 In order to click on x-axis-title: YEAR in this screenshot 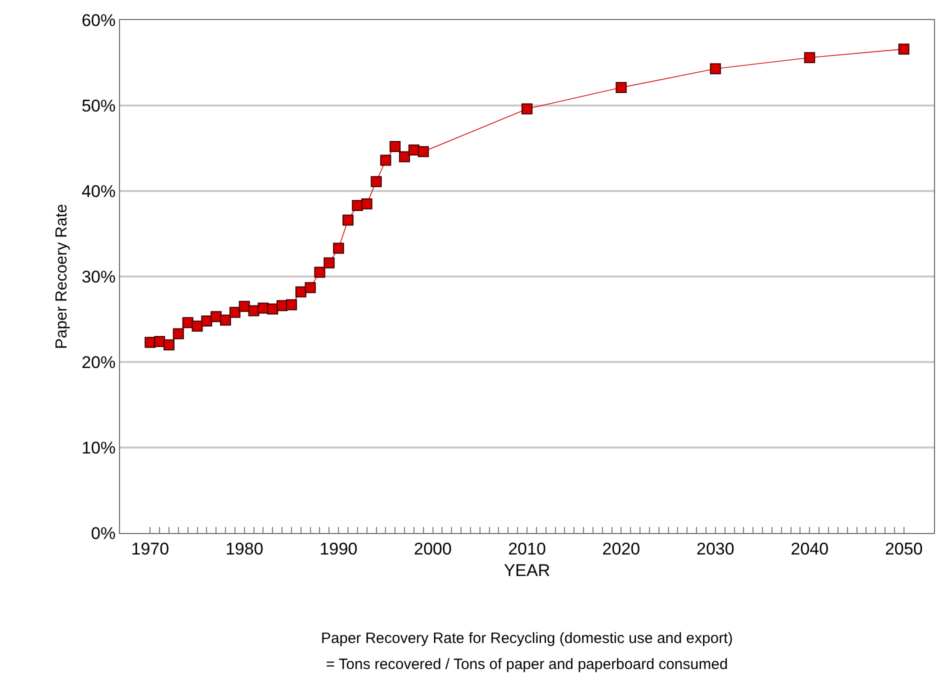, I will do `click(527, 570)`.